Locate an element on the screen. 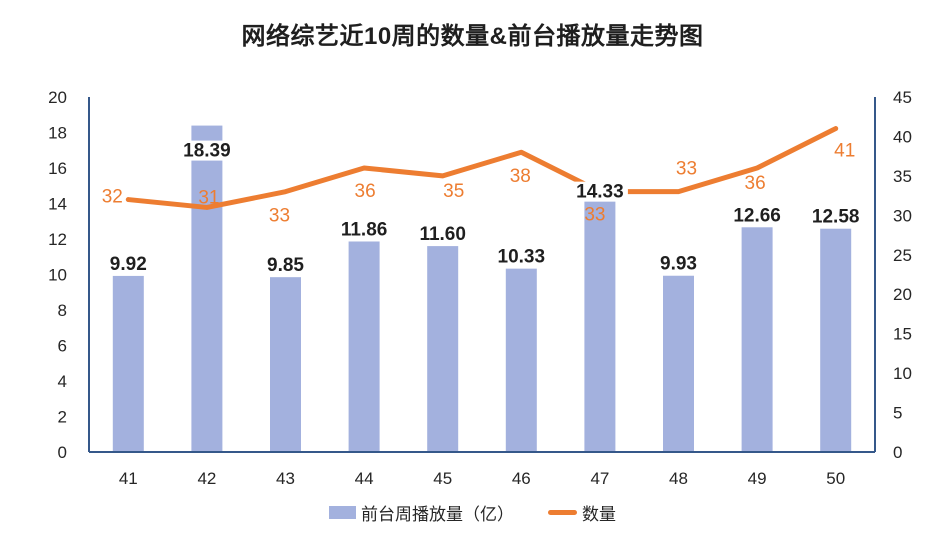 This screenshot has width=945, height=534. bar-label: 9.92 is located at coordinates (128, 264).